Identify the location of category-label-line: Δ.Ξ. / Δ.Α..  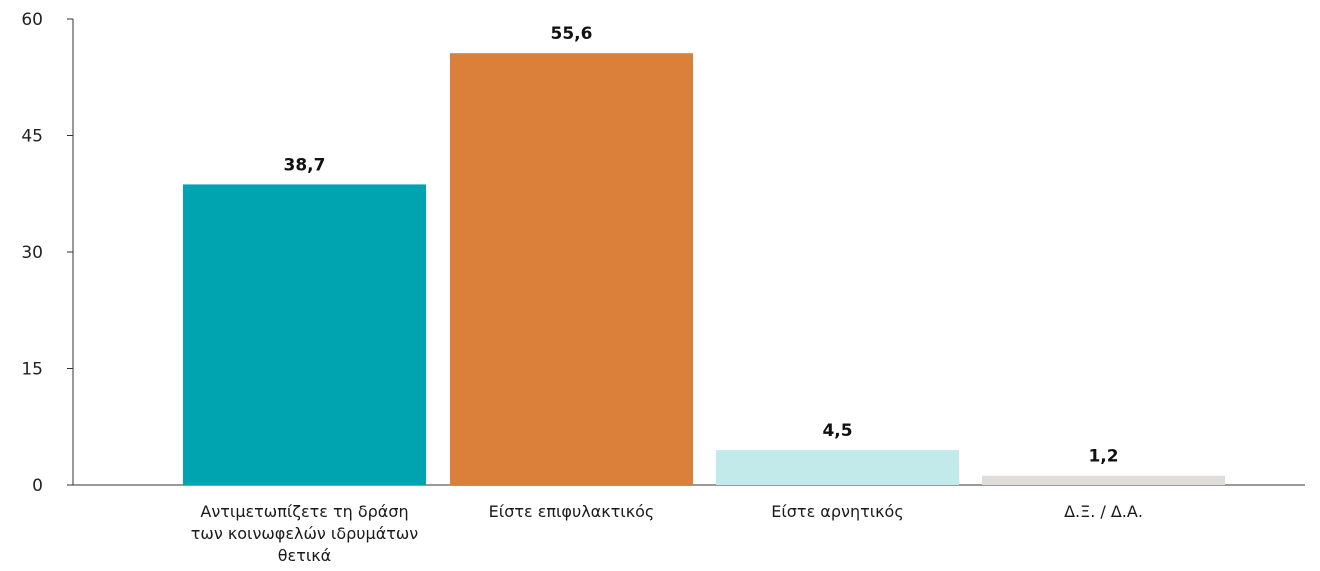
(1103, 511).